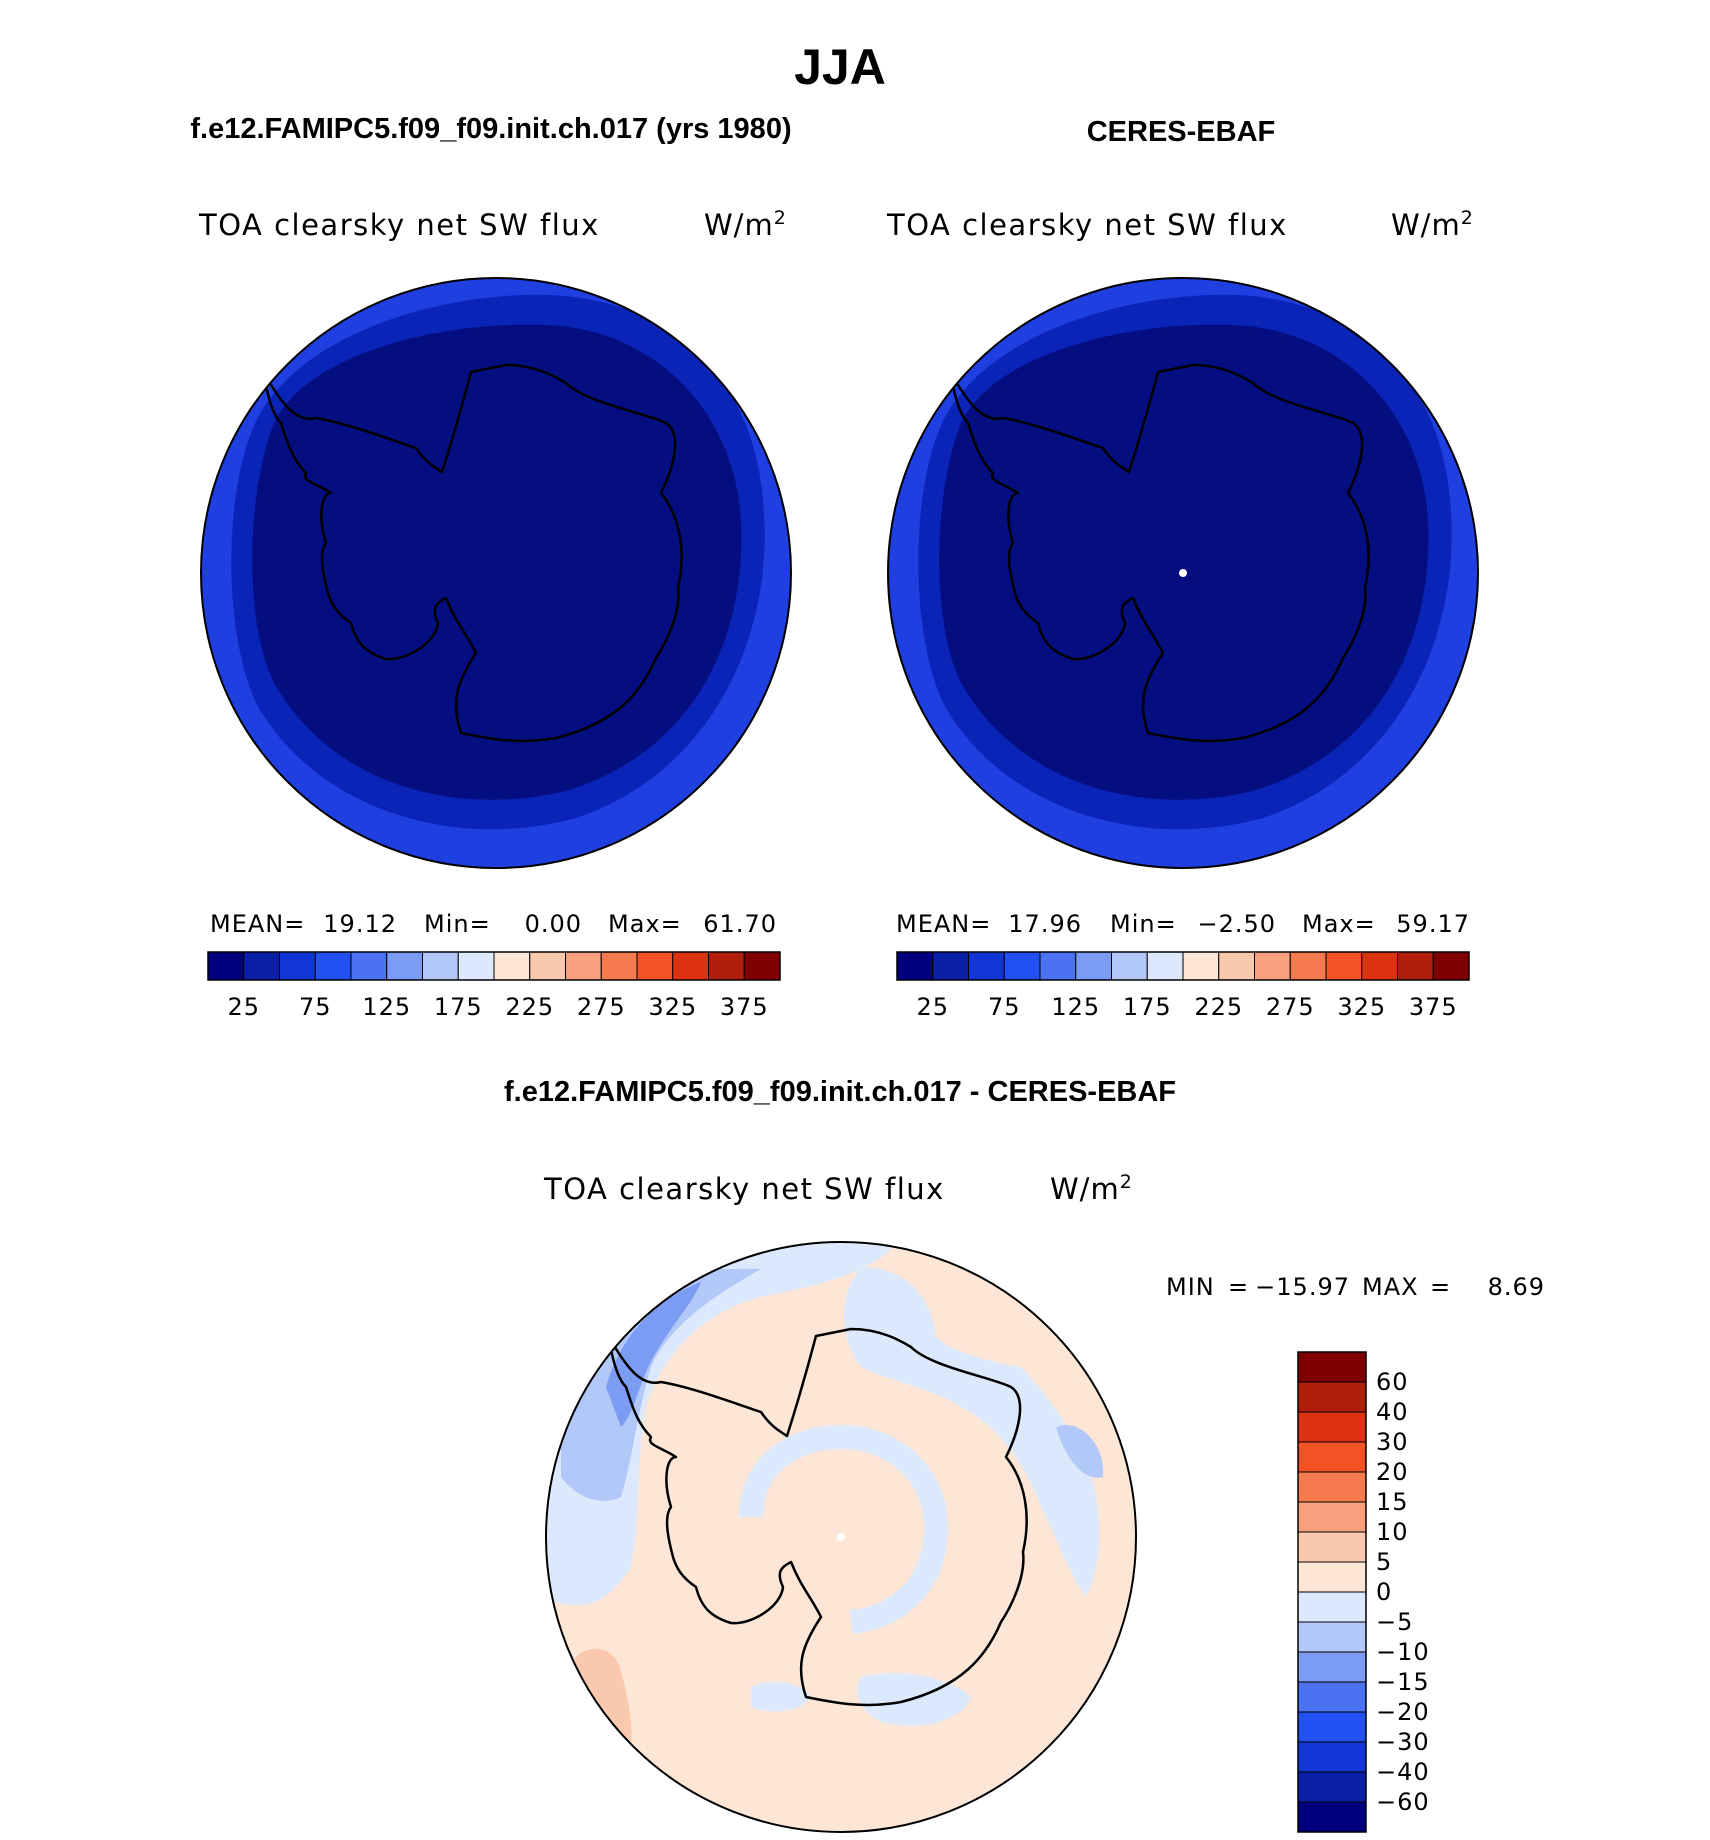 The width and height of the screenshot is (1710, 1840). I want to click on obs-max-label: Max=, so click(1339, 924).